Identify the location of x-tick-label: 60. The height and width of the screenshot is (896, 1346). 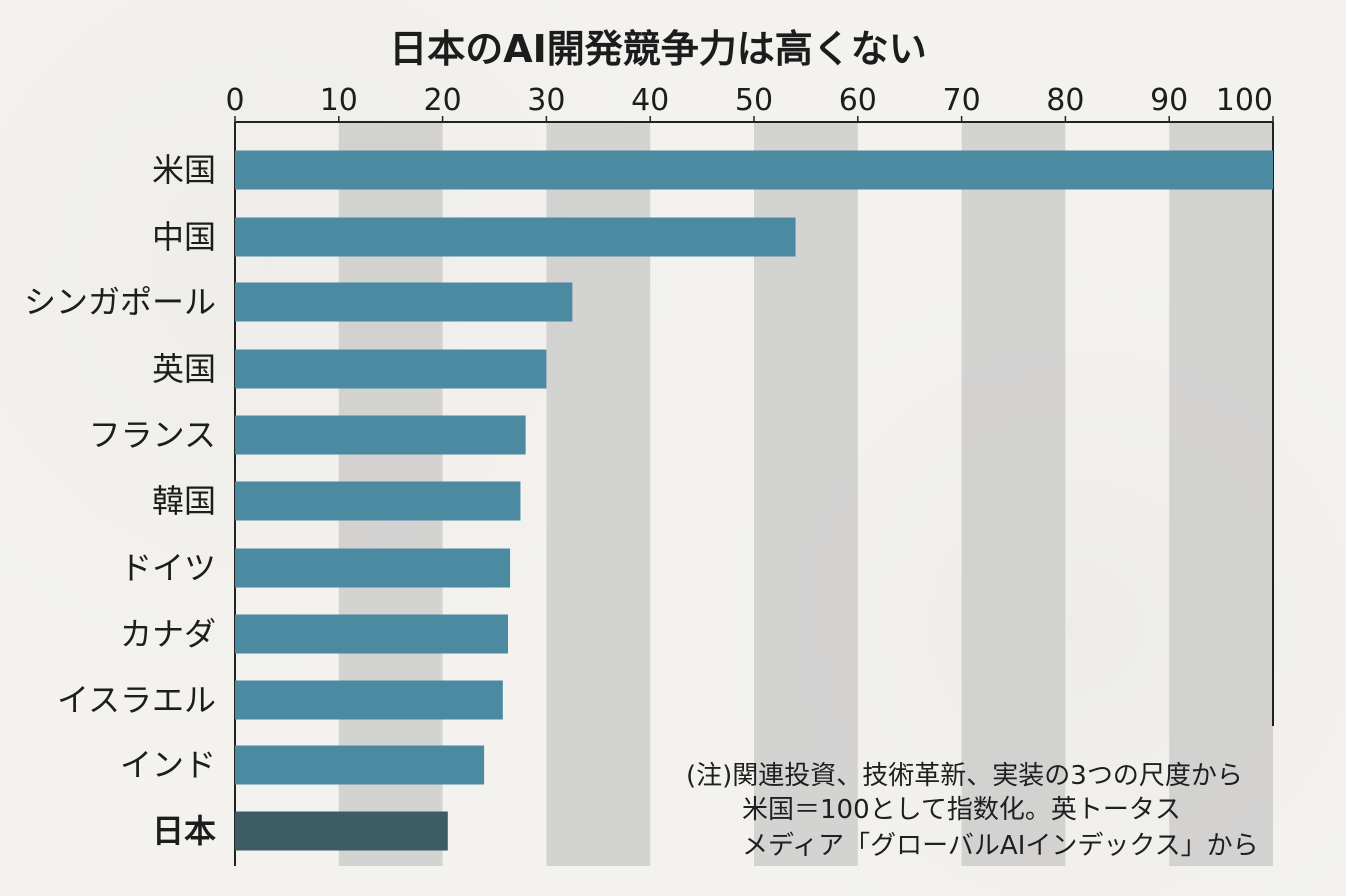
(858, 100).